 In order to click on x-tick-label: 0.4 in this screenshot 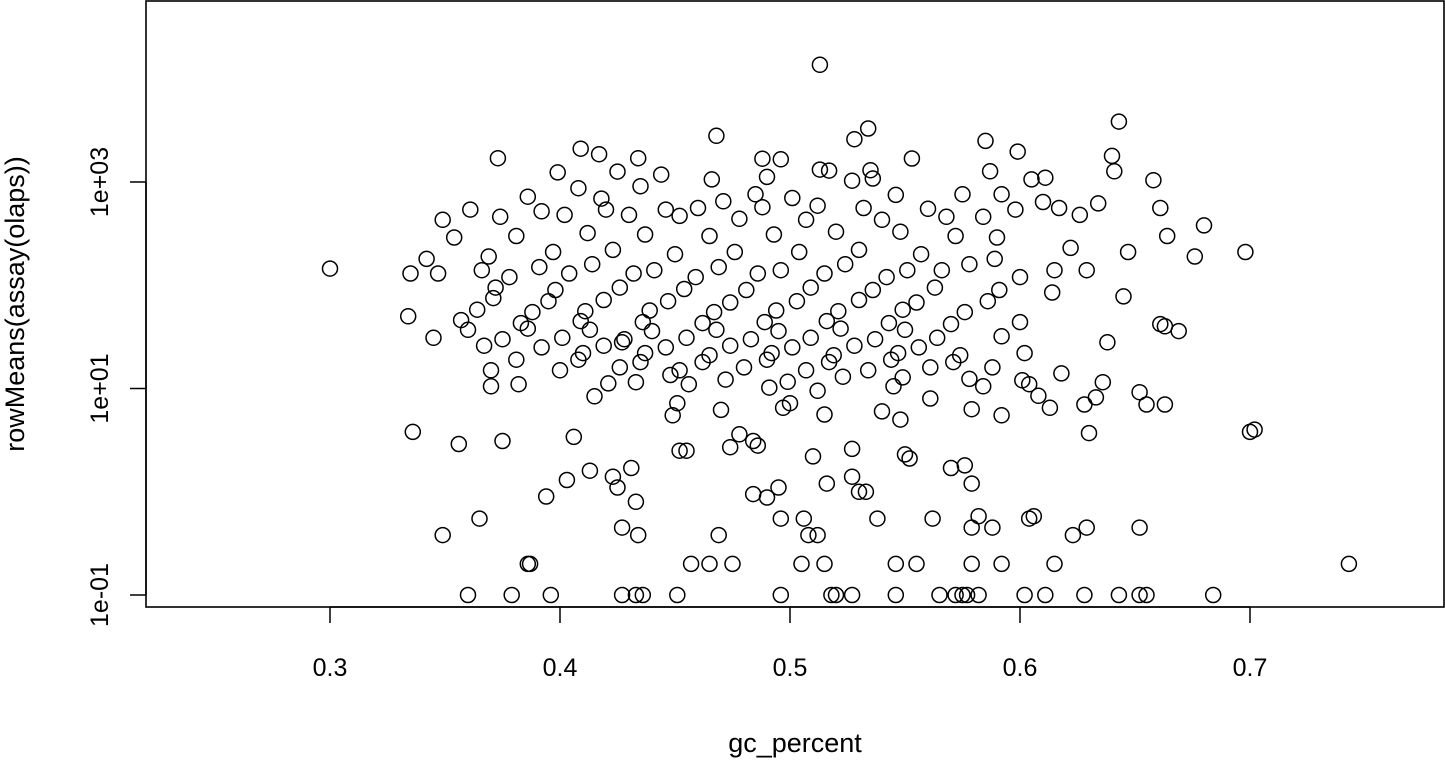, I will do `click(560, 668)`.